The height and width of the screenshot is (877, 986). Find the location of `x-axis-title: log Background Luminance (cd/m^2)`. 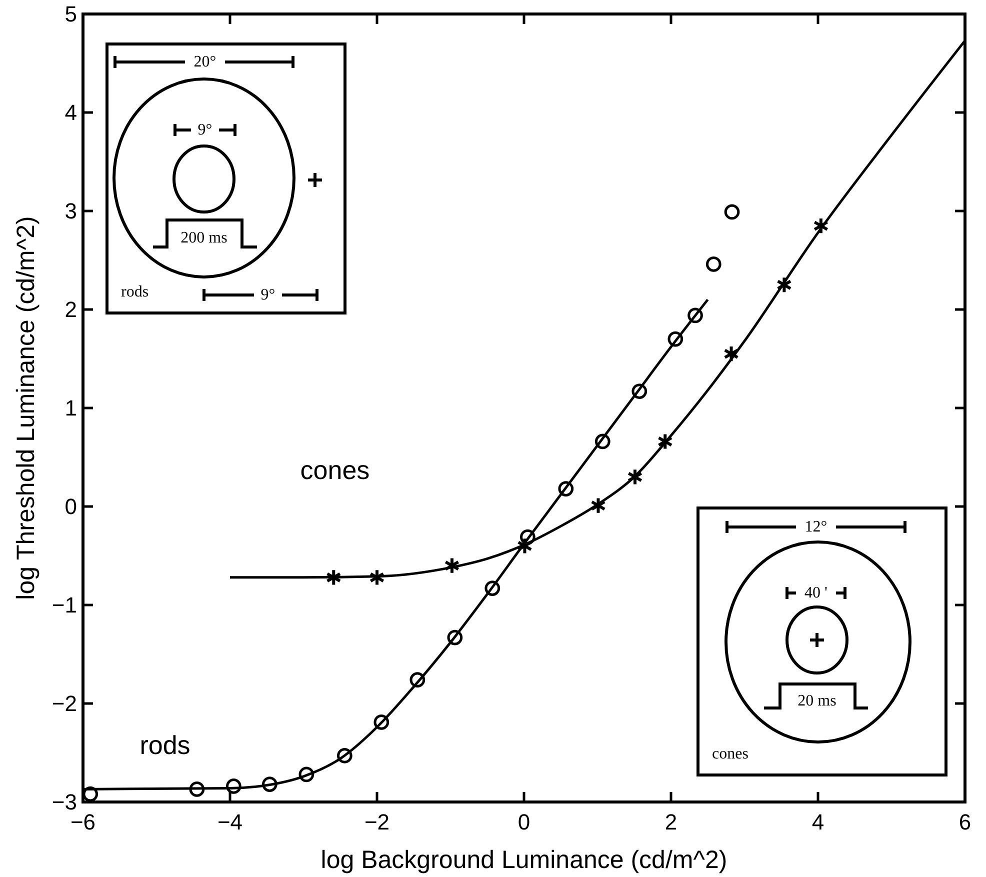

x-axis-title: log Background Luminance (cd/m^2) is located at coordinates (524, 860).